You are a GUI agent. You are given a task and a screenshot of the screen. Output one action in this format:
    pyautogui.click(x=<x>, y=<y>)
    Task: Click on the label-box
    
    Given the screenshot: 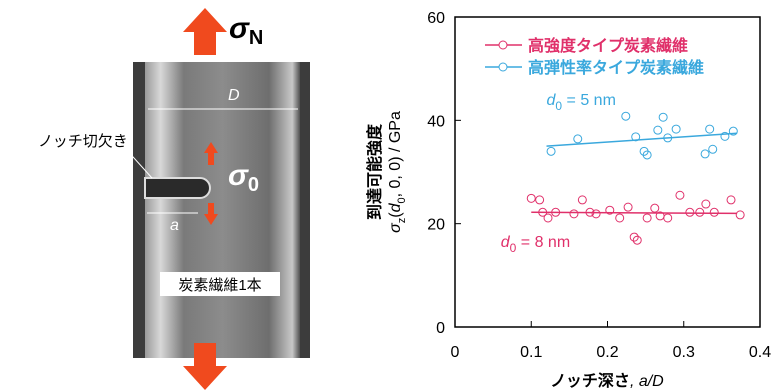 What is the action you would take?
    pyautogui.click(x=220, y=284)
    